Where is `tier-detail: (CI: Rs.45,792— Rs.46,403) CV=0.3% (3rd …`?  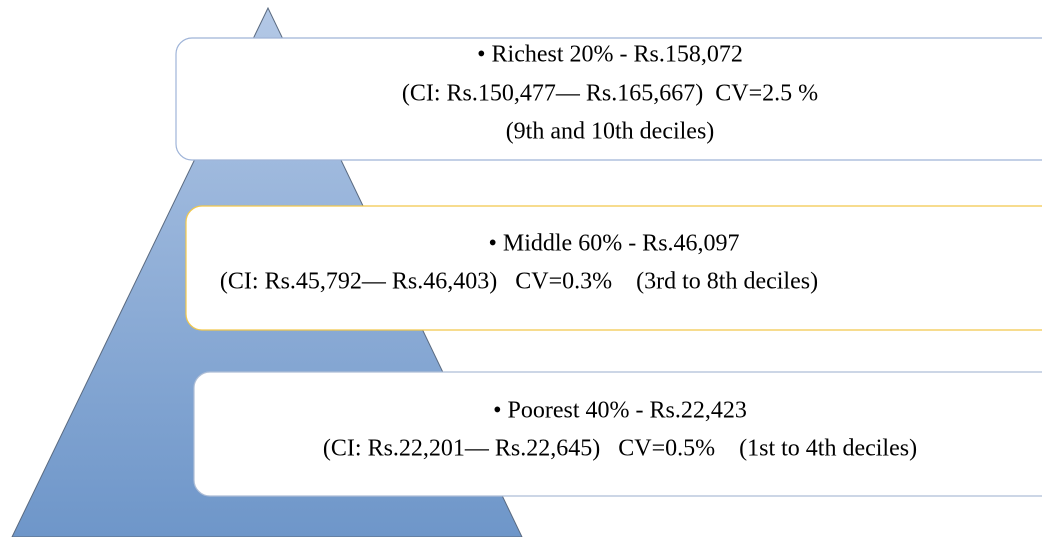 tier-detail: (CI: Rs.45,792— Rs.46,403) CV=0.3% (3rd … is located at coordinates (519, 282).